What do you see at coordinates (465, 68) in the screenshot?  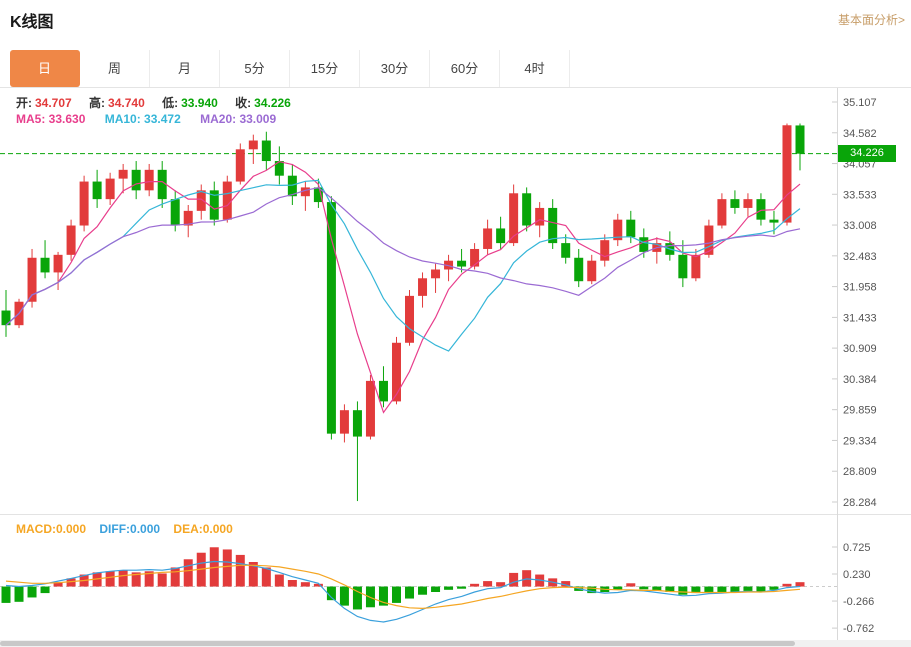 I see `tab-60min: 60分` at bounding box center [465, 68].